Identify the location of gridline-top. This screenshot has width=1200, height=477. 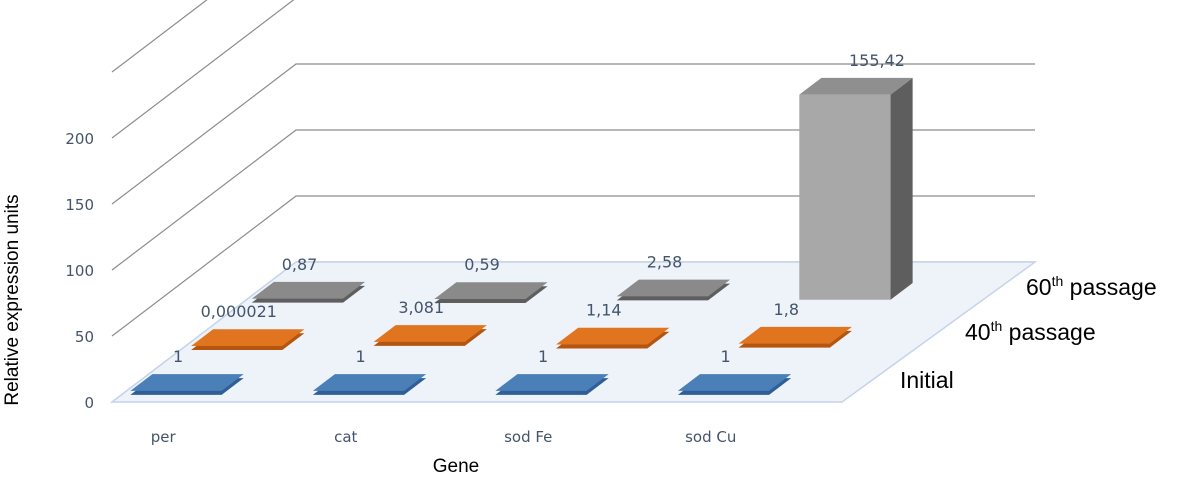
(159, 36).